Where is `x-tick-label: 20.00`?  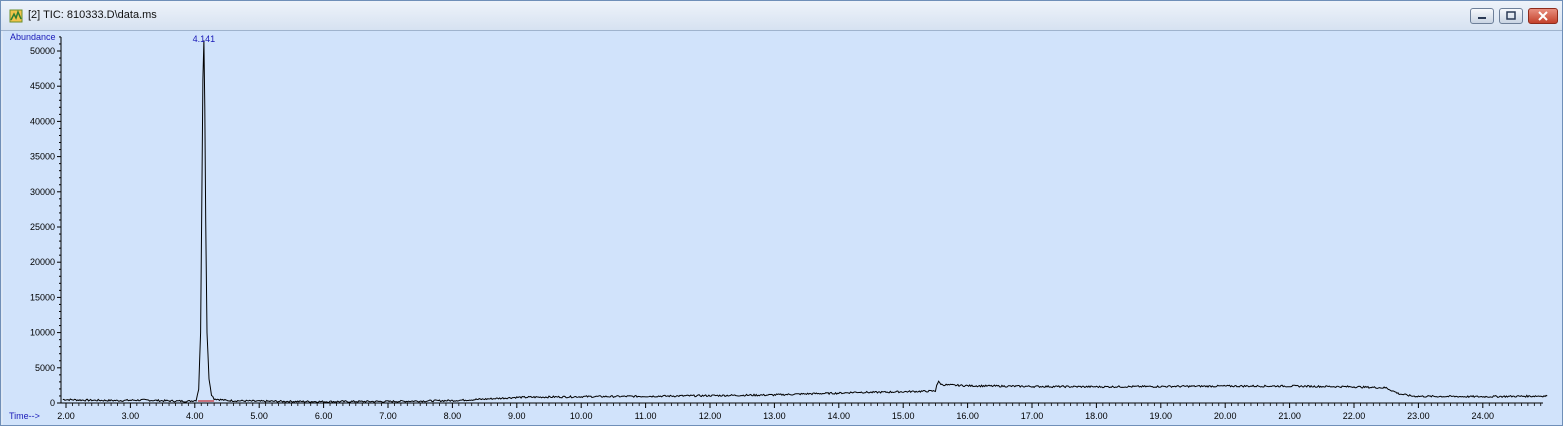
x-tick-label: 20.00 is located at coordinates (1225, 416).